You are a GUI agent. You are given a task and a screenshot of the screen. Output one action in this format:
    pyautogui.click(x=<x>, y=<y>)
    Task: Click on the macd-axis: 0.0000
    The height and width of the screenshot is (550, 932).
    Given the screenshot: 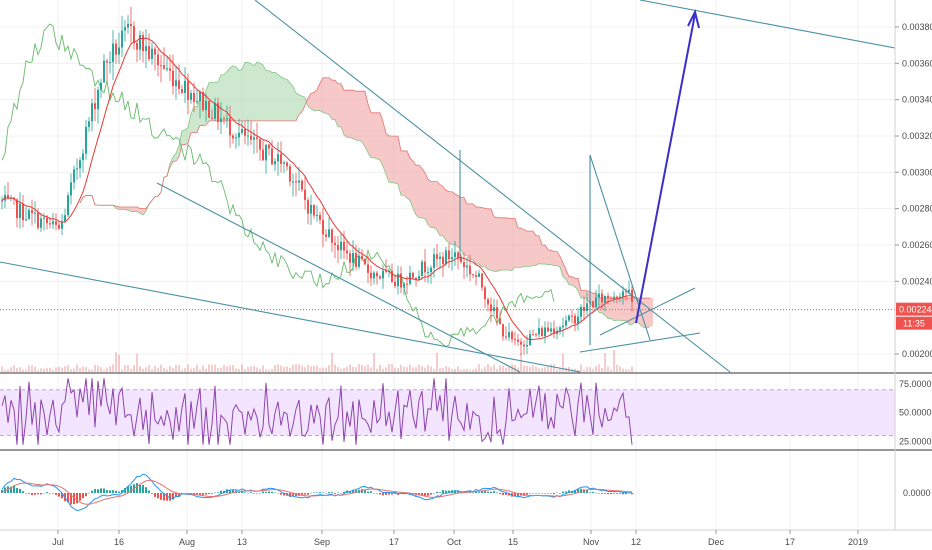 What is the action you would take?
    pyautogui.click(x=917, y=493)
    